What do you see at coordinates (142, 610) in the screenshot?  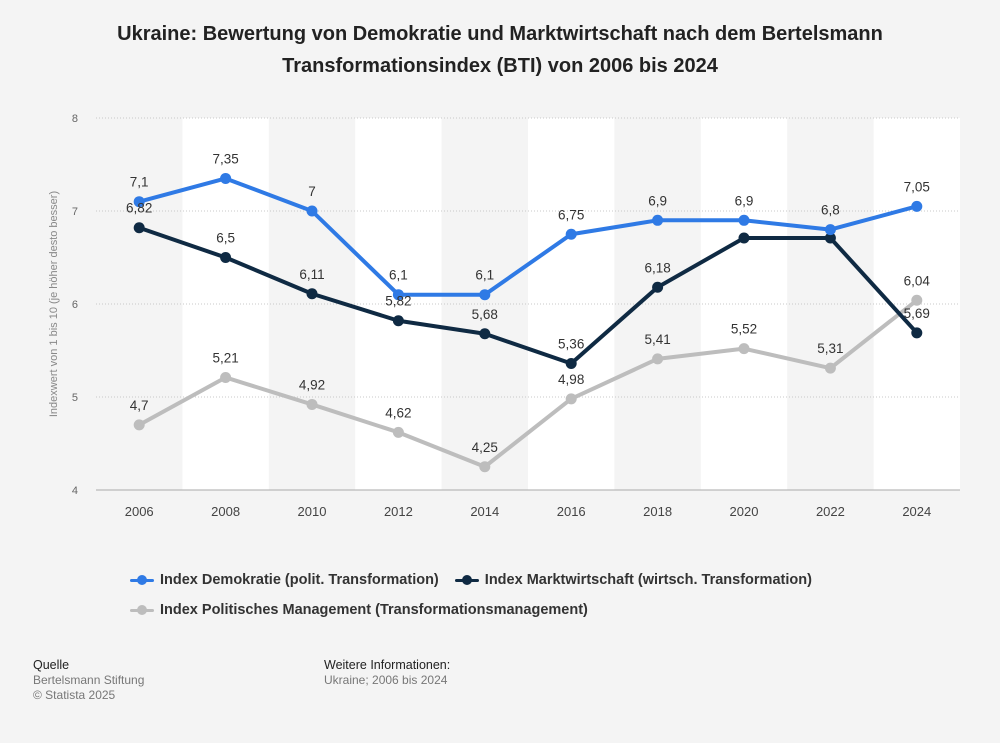 I see `legend-swatch-management` at bounding box center [142, 610].